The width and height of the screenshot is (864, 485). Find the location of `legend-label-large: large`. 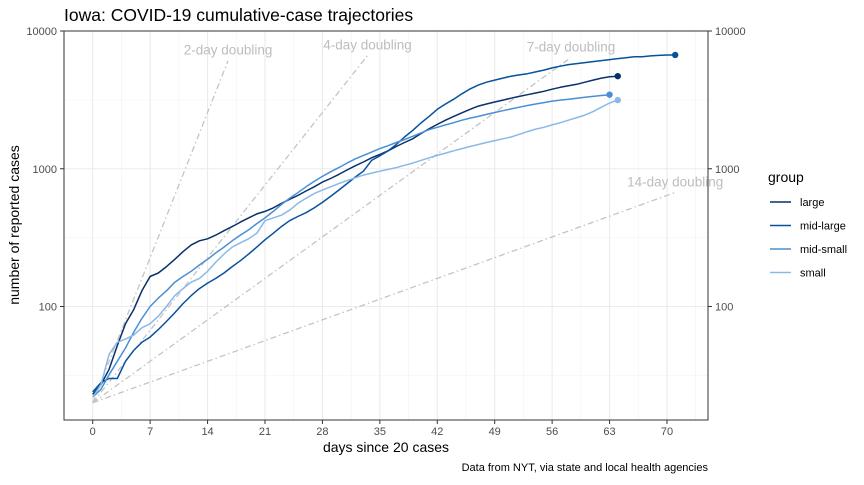

legend-label-large: large is located at coordinates (812, 203).